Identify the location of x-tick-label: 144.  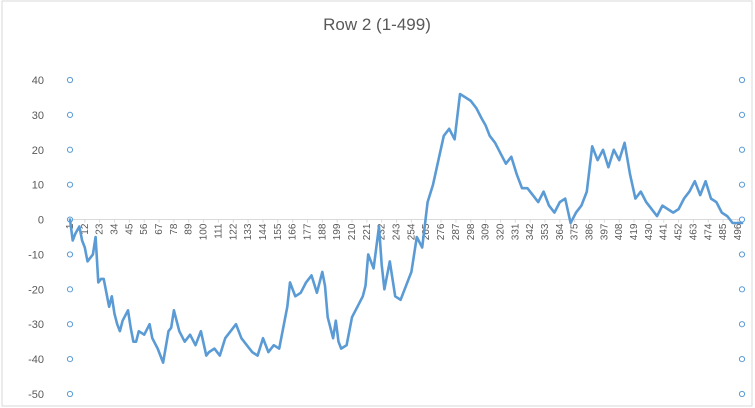
(263, 231).